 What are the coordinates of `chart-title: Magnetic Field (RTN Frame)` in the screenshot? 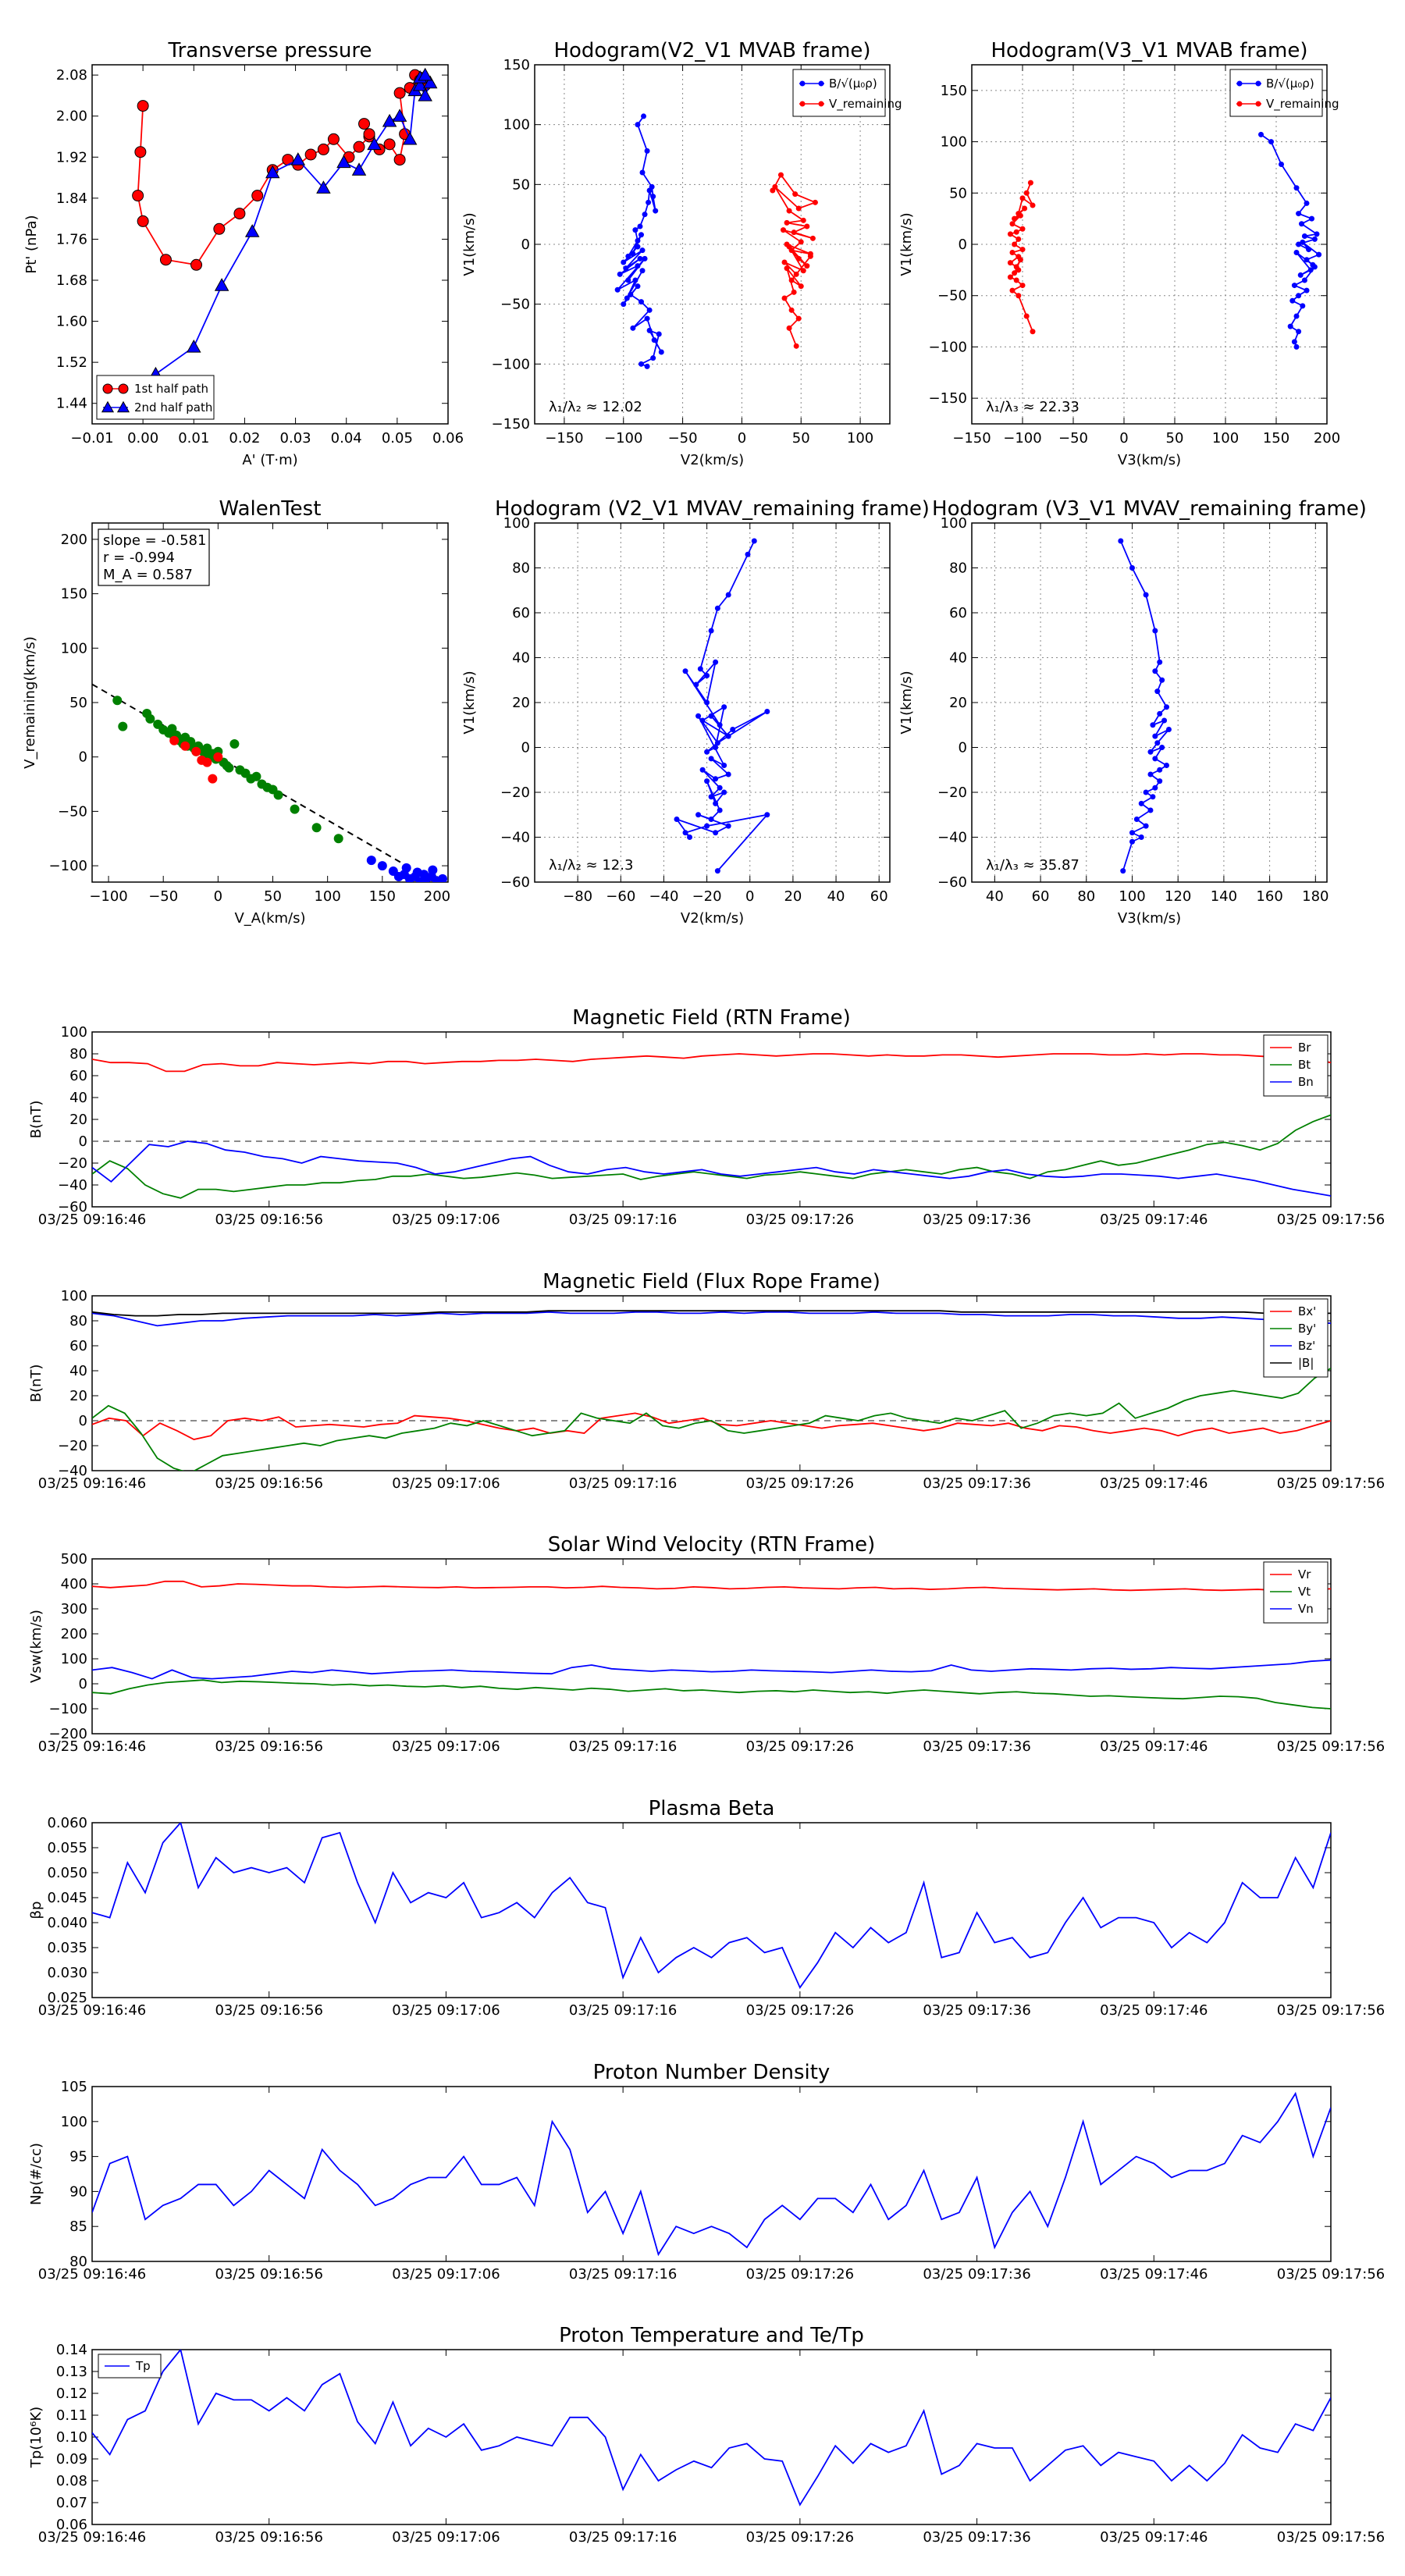 It's located at (712, 1018).